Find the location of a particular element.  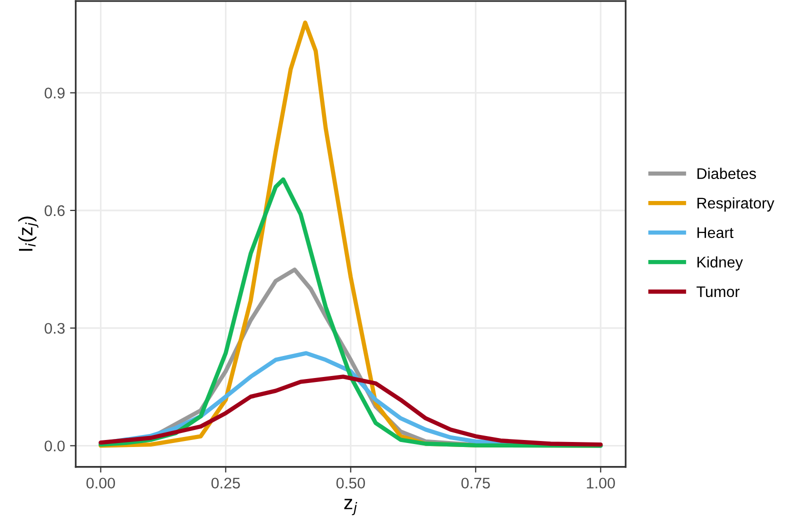

y-axis-title: I$_{i}$(z$_{j}$) is located at coordinates (28, 233).